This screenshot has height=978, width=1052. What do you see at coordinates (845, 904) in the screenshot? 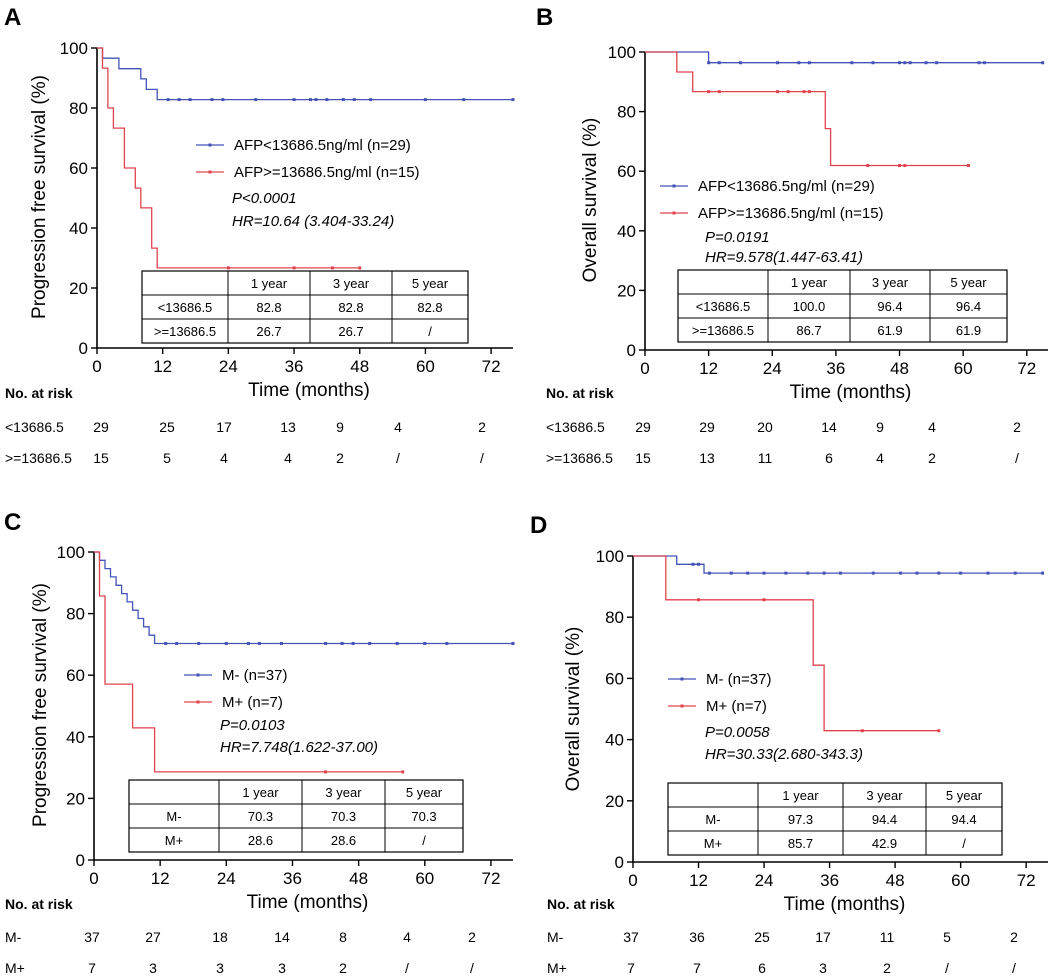
I see `panel-d-x-title: Time (months)` at bounding box center [845, 904].